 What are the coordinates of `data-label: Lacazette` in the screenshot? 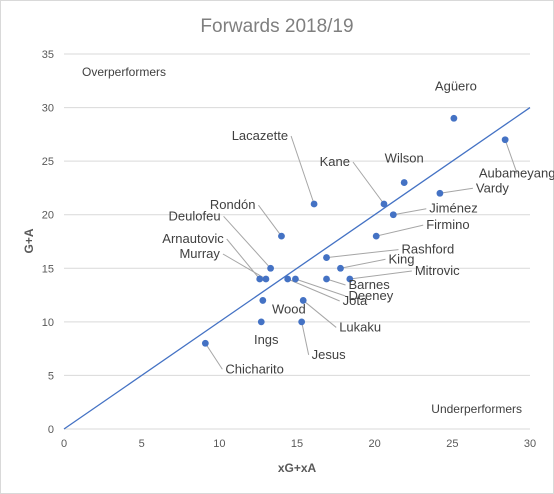 It's located at (260, 135).